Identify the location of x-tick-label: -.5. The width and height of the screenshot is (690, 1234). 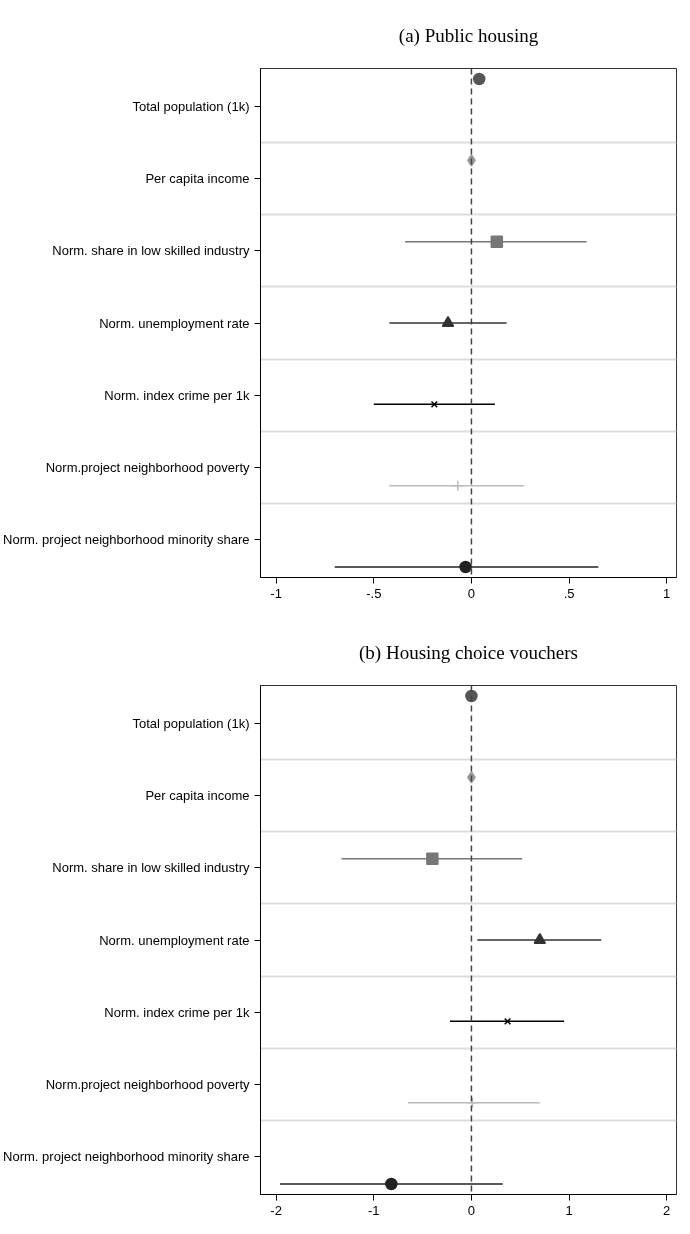
(374, 593).